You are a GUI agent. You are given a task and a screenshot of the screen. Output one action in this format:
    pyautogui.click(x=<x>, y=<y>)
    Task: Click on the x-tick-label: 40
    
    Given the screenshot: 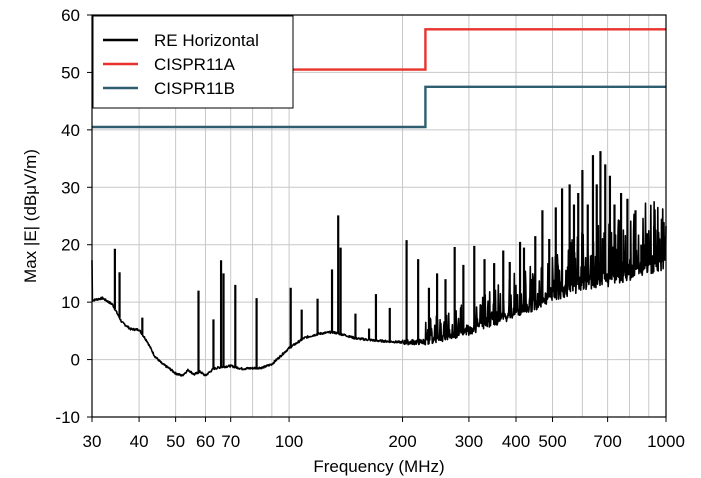 What is the action you would take?
    pyautogui.click(x=139, y=441)
    